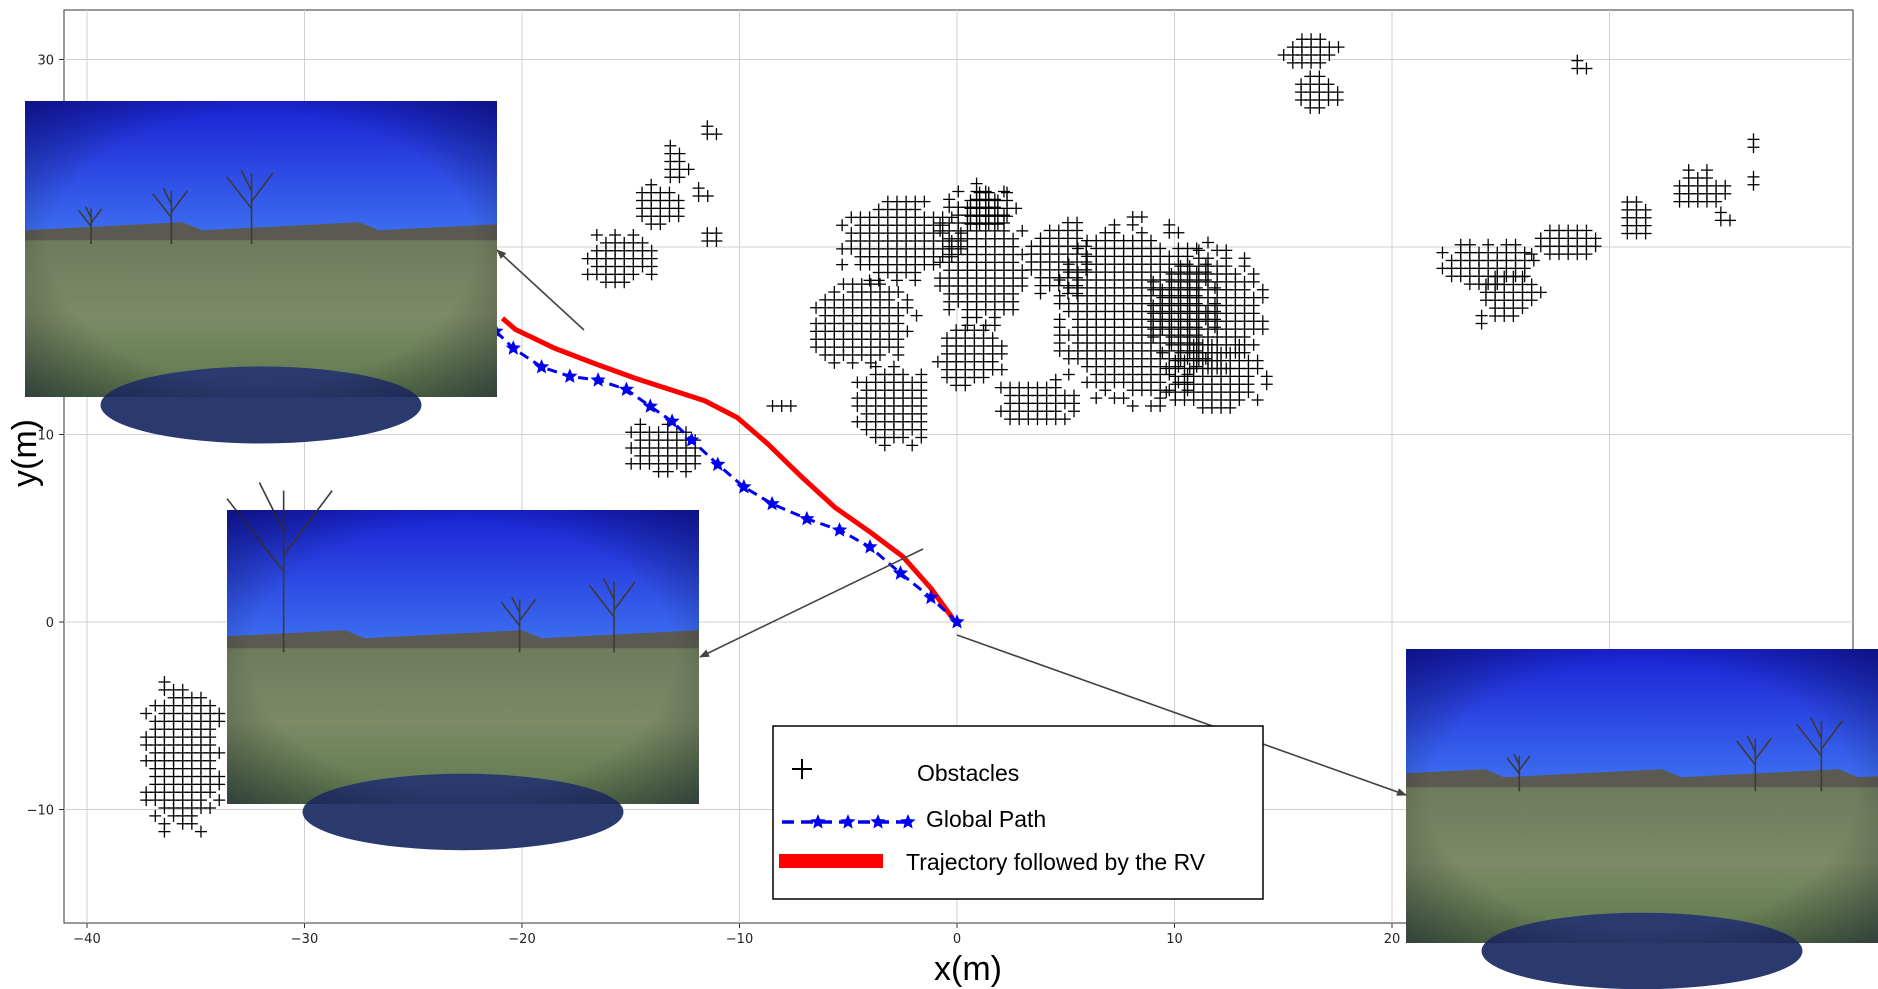 The width and height of the screenshot is (1878, 989). I want to click on legend-box, so click(1018, 812).